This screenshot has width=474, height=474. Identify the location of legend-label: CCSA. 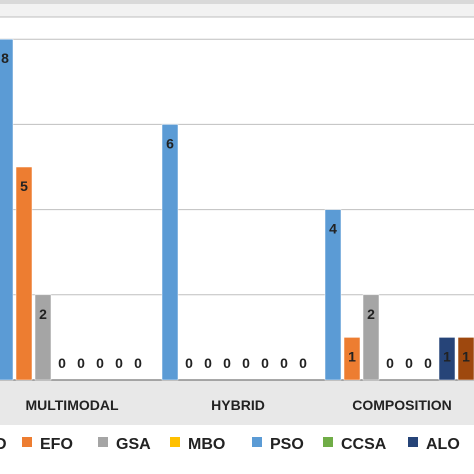
(364, 444).